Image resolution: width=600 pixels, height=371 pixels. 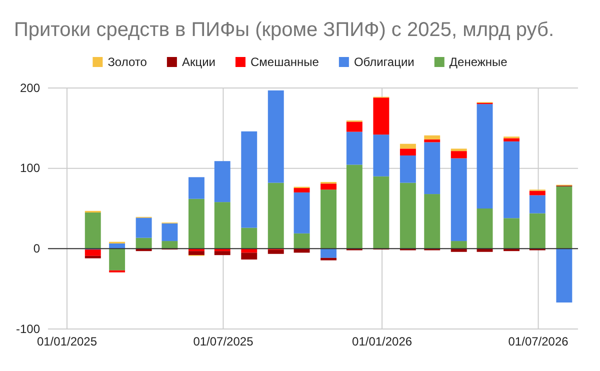 I want to click on legend-label: Золото, so click(x=128, y=62).